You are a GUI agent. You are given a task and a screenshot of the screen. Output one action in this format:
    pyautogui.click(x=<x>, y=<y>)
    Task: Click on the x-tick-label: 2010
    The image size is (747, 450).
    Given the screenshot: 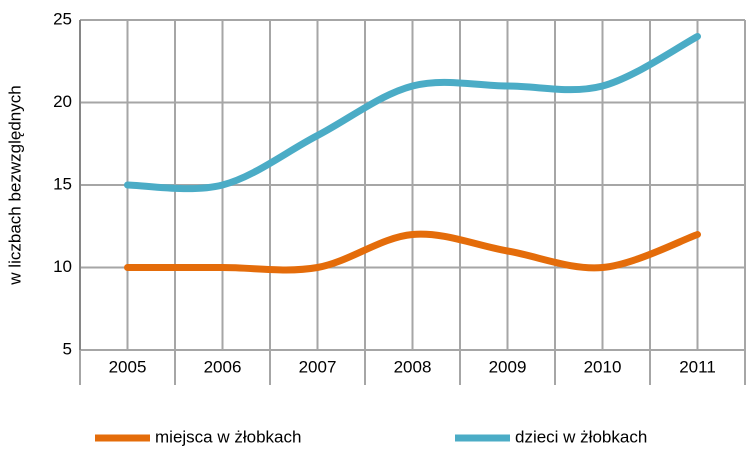 What is the action you would take?
    pyautogui.click(x=603, y=366)
    